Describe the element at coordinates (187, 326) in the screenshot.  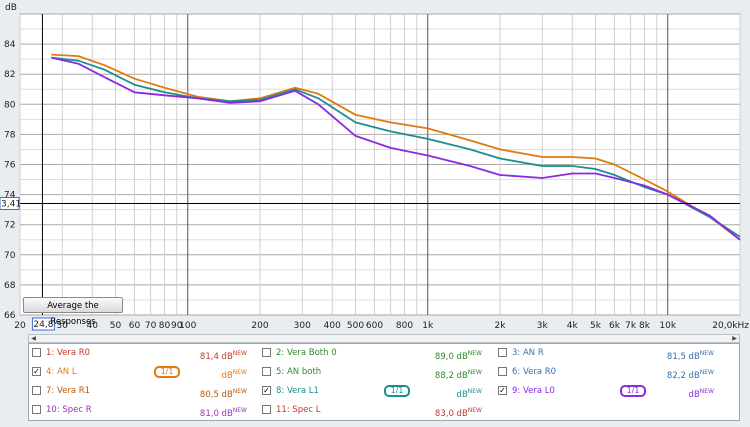
I see `x-tick-label: 100` at that location.